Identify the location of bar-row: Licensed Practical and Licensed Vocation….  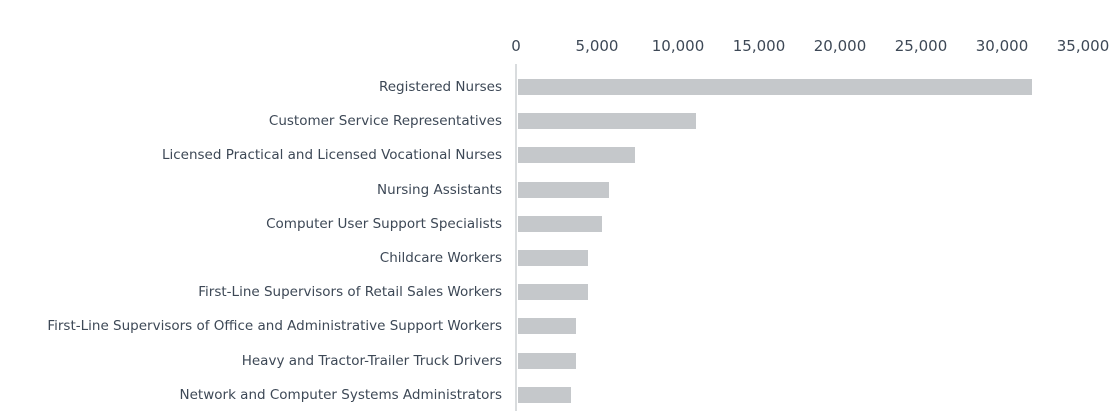
(560, 155).